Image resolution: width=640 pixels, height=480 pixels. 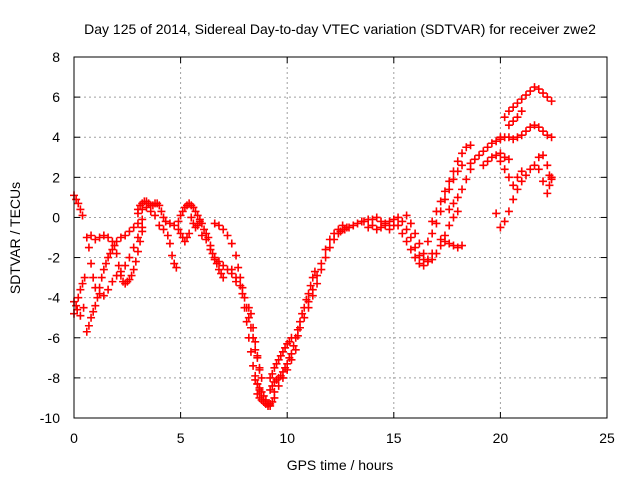 What do you see at coordinates (607, 438) in the screenshot?
I see `x-tick-label: 25` at bounding box center [607, 438].